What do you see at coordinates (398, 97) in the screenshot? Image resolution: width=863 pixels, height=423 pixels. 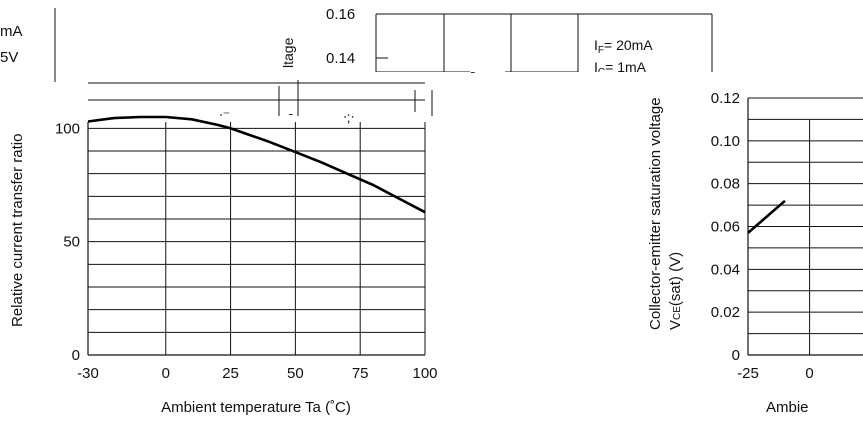 I see `occlusion-band` at bounding box center [398, 97].